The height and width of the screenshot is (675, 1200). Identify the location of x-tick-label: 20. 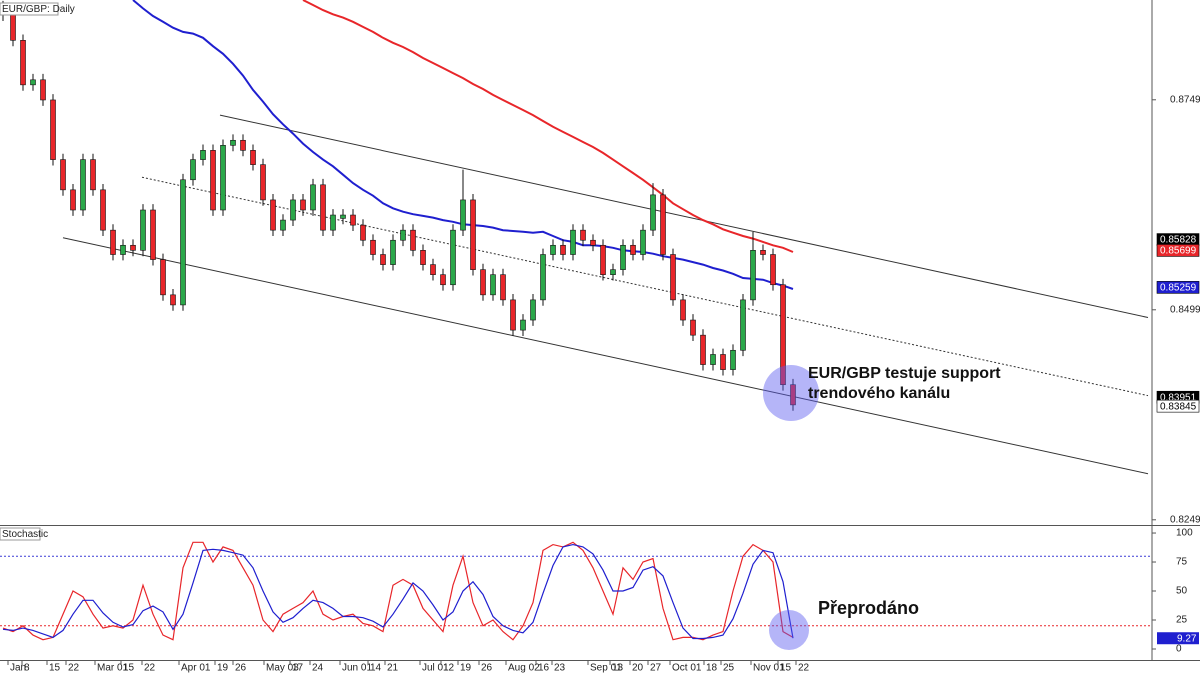
(638, 668).